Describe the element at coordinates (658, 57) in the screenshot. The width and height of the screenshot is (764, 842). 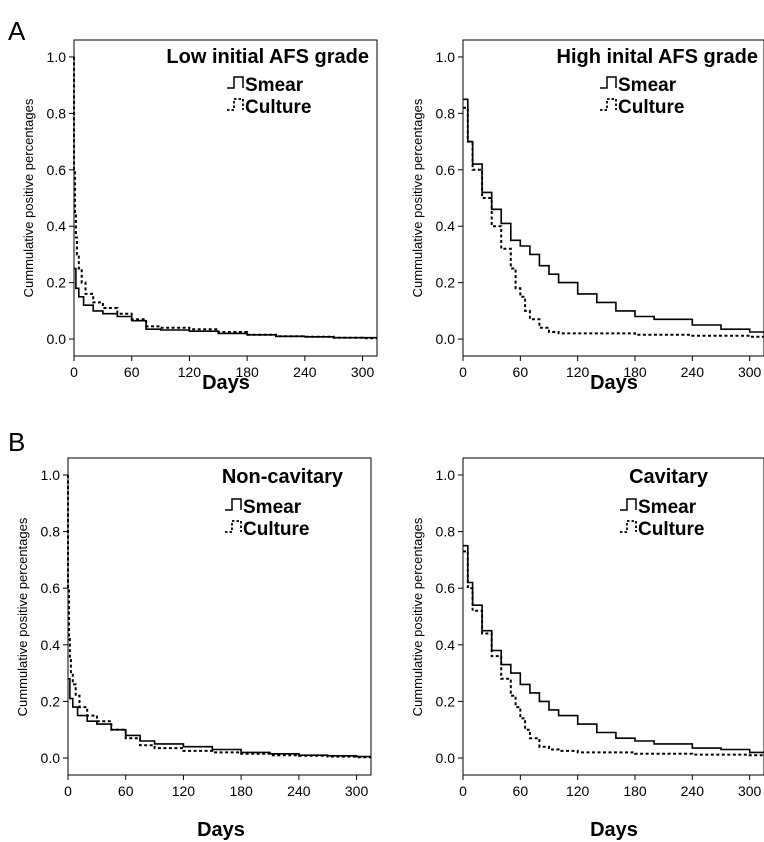
I see `chart-title: High inital AFS grade` at that location.